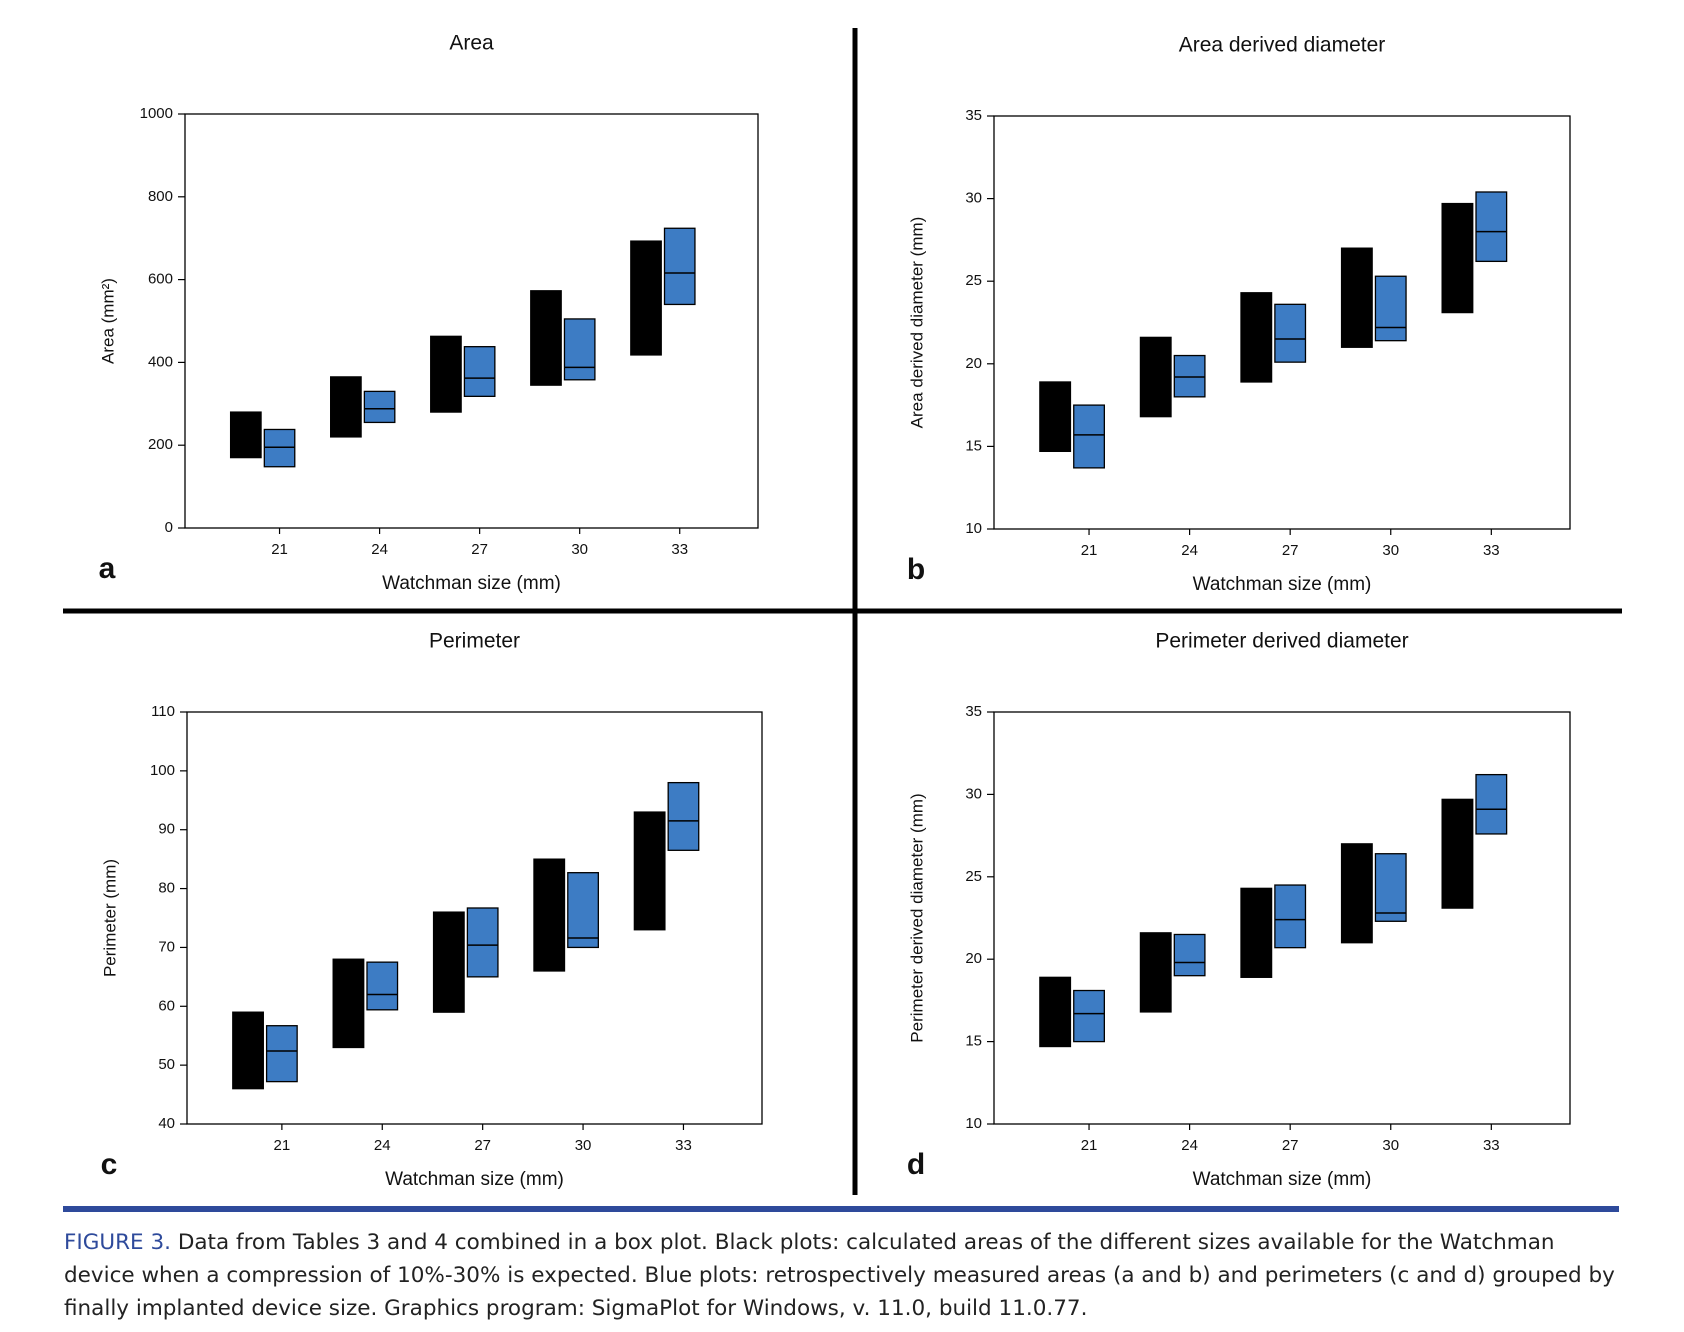 The width and height of the screenshot is (1684, 1332). What do you see at coordinates (916, 569) in the screenshot?
I see `panel-letter: b` at bounding box center [916, 569].